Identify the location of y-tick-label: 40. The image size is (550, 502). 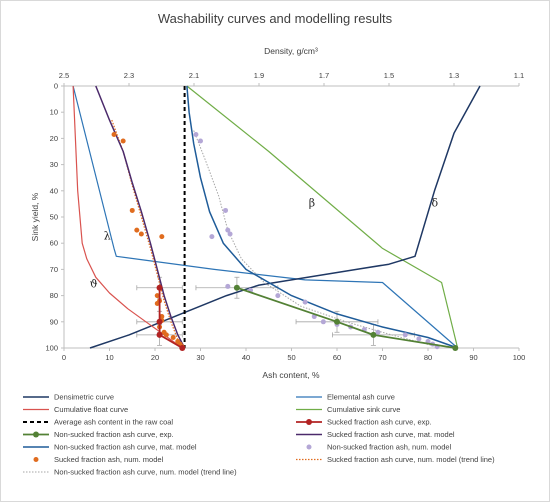
(54, 190).